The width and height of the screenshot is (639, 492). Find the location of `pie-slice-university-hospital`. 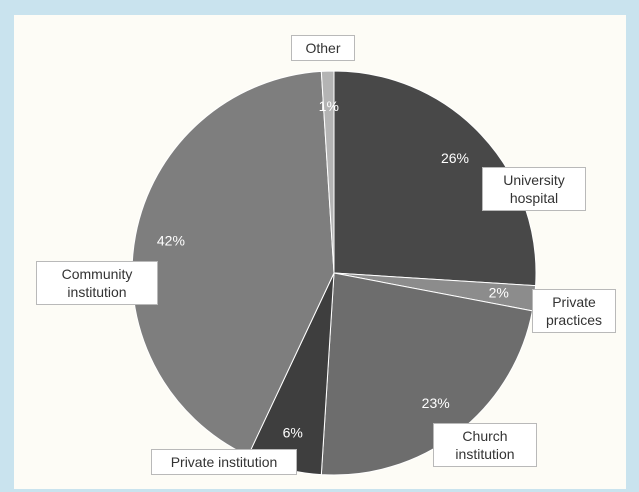

pie-slice-university-hospital is located at coordinates (435, 178).